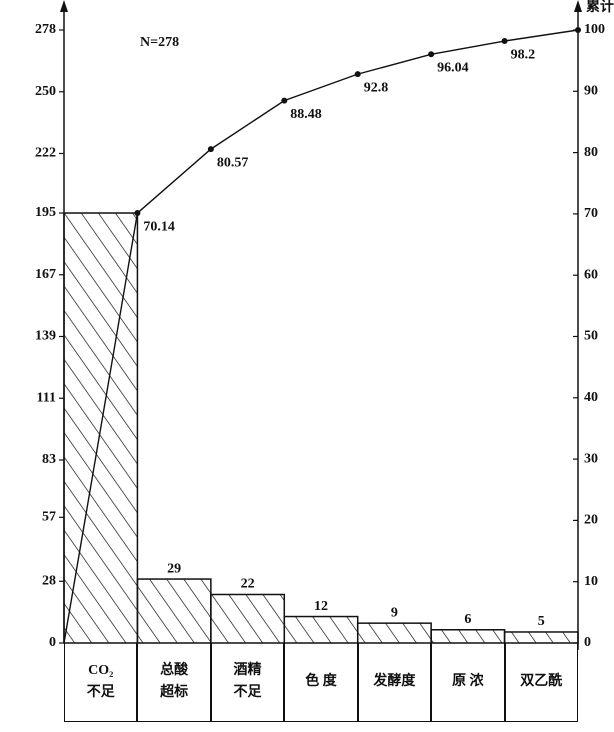  What do you see at coordinates (600, 7) in the screenshot?
I see `y2-axis-title: 累计` at bounding box center [600, 7].